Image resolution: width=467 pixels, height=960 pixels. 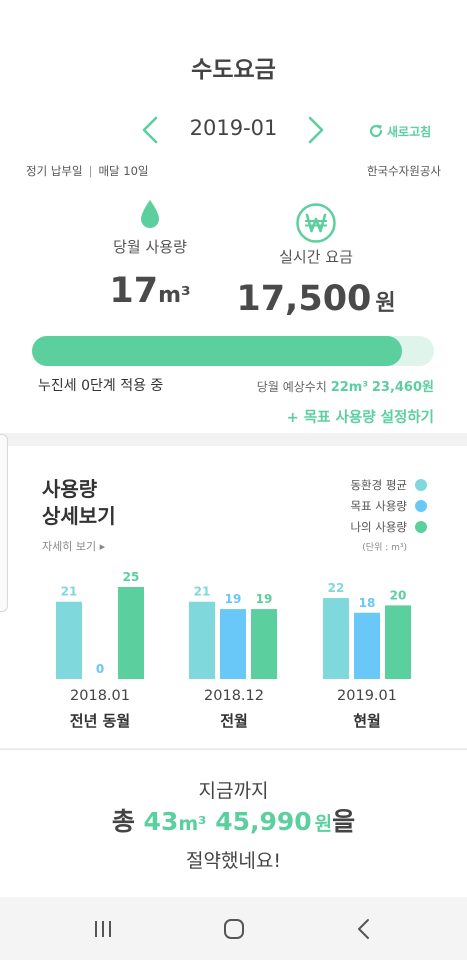 What do you see at coordinates (233, 791) in the screenshot?
I see `savings-intro: 지금까지` at bounding box center [233, 791].